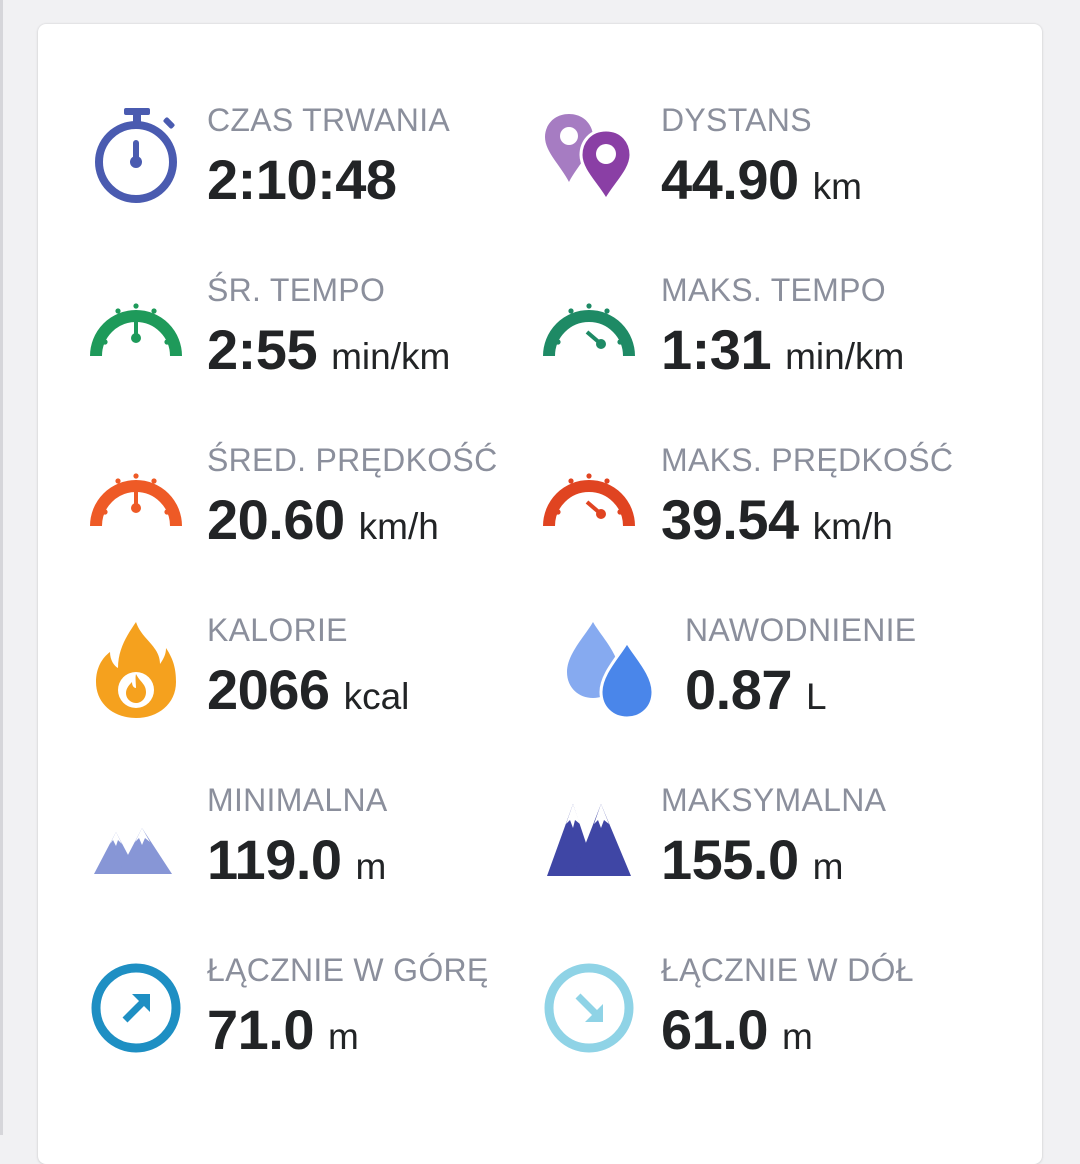 The image size is (1080, 1164). Describe the element at coordinates (296, 290) in the screenshot. I see `stat-label: ŚR. TEMPO` at that location.